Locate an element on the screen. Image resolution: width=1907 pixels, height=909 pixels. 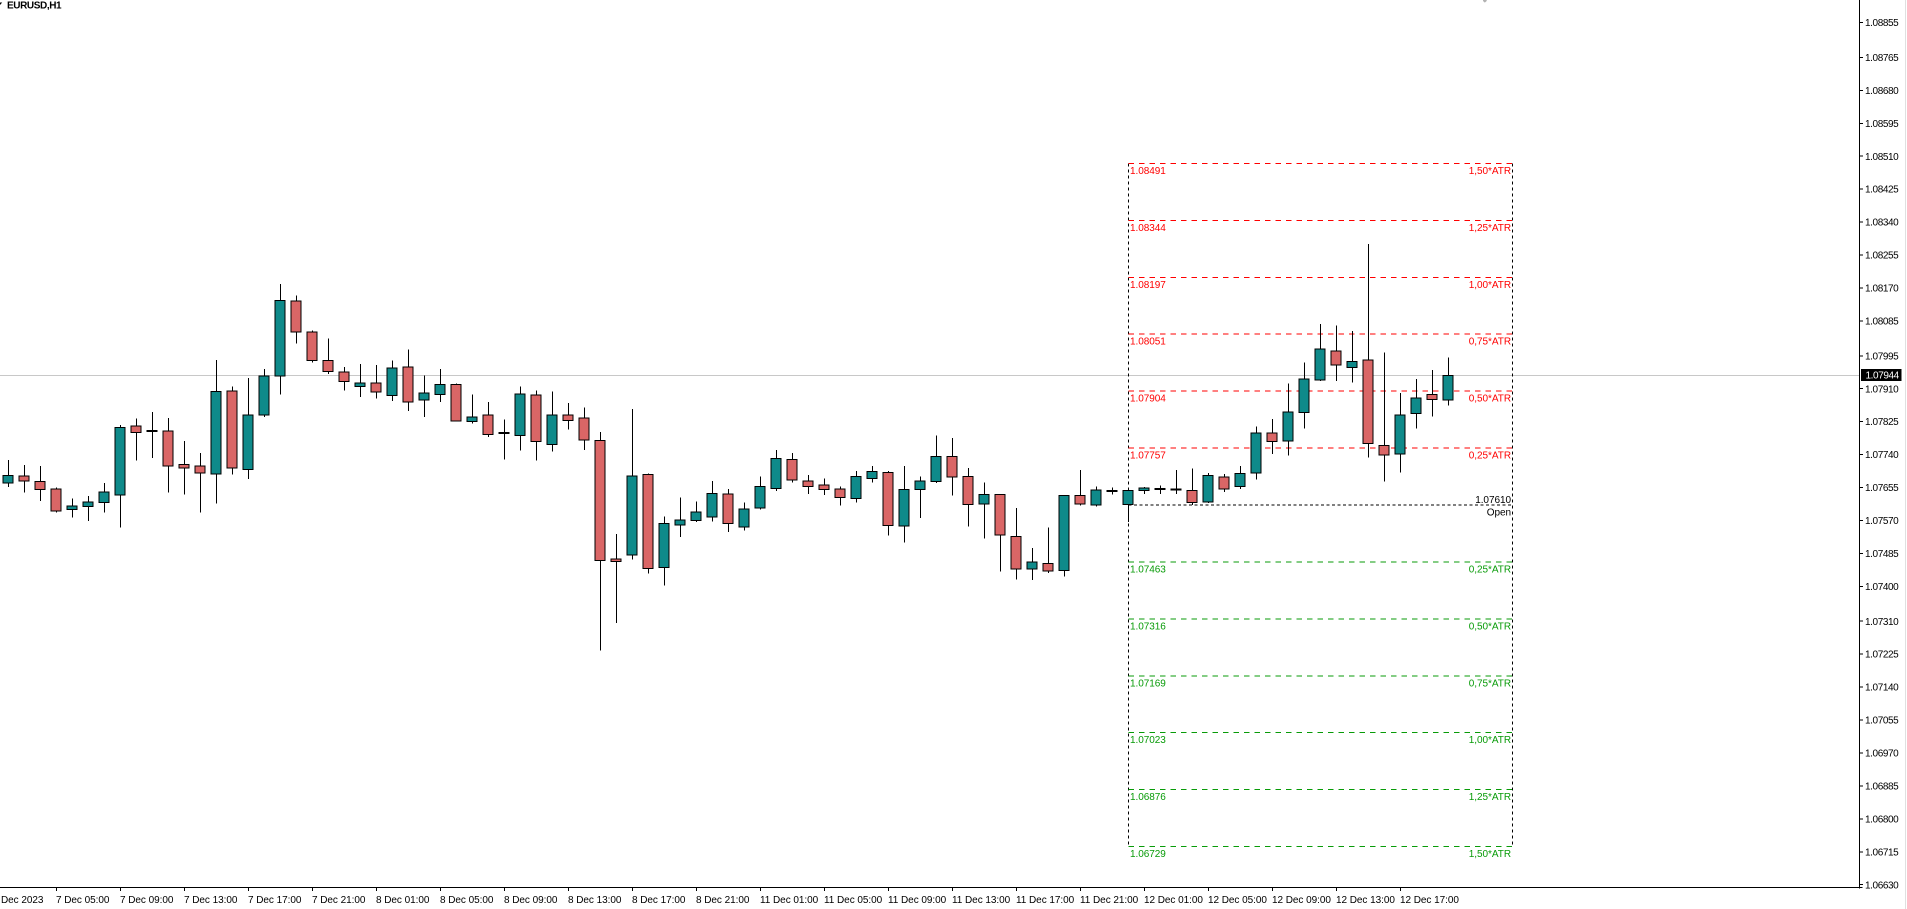
svg-text: 1.08340 is located at coordinates (1882, 223).